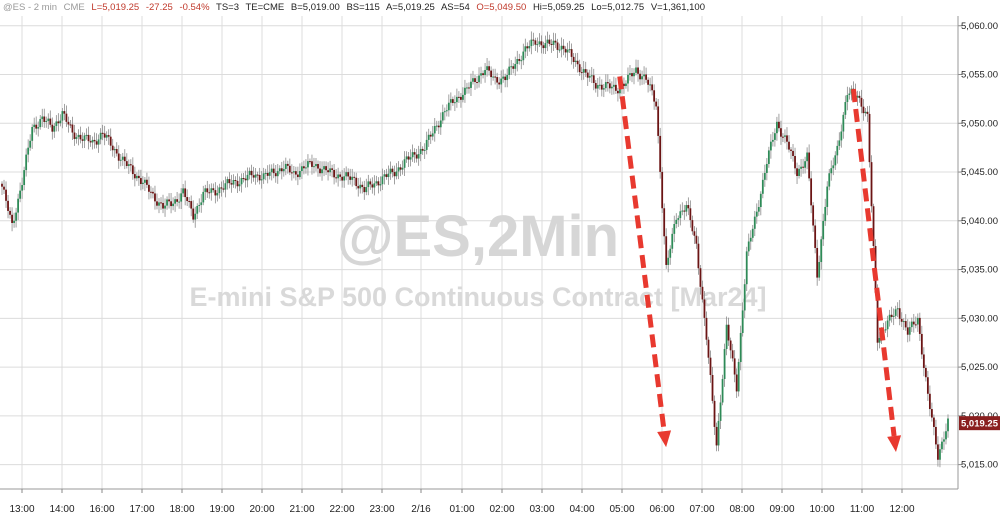  What do you see at coordinates (194, 7) in the screenshot?
I see `header-change-pct: -0.54%` at bounding box center [194, 7].